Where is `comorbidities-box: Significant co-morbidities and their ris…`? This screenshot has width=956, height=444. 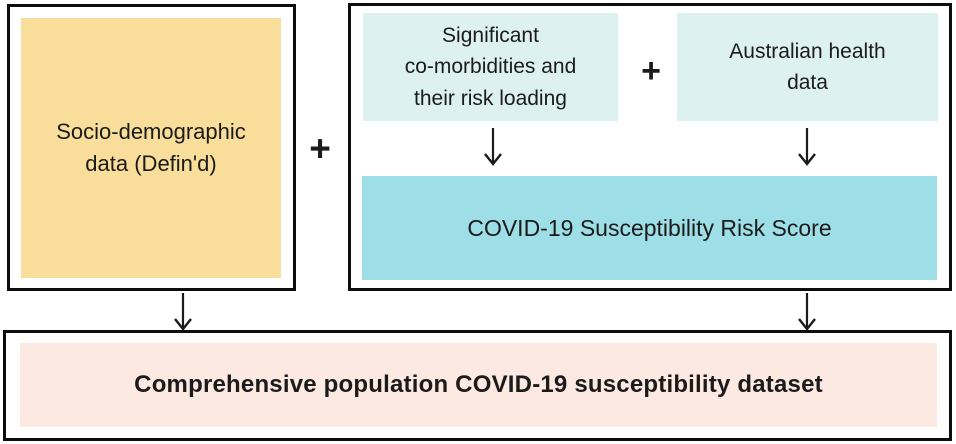
comorbidities-box: Significant co-morbidities and their ris… is located at coordinates (490, 67).